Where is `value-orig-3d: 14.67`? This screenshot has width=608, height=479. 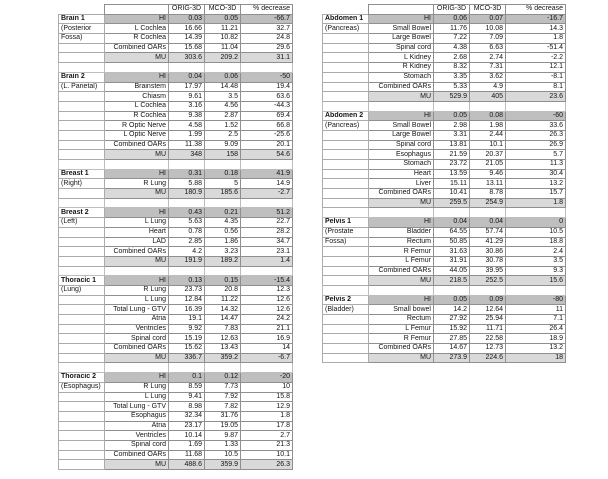 value-orig-3d: 14.67 is located at coordinates (451, 348).